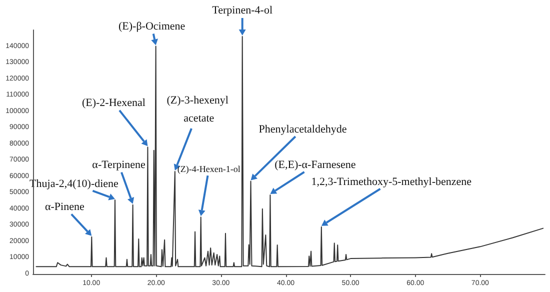 The height and width of the screenshot is (292, 550). Describe the element at coordinates (152, 26) in the screenshot. I see `annotation: (E)-β-Ocimene` at that location.